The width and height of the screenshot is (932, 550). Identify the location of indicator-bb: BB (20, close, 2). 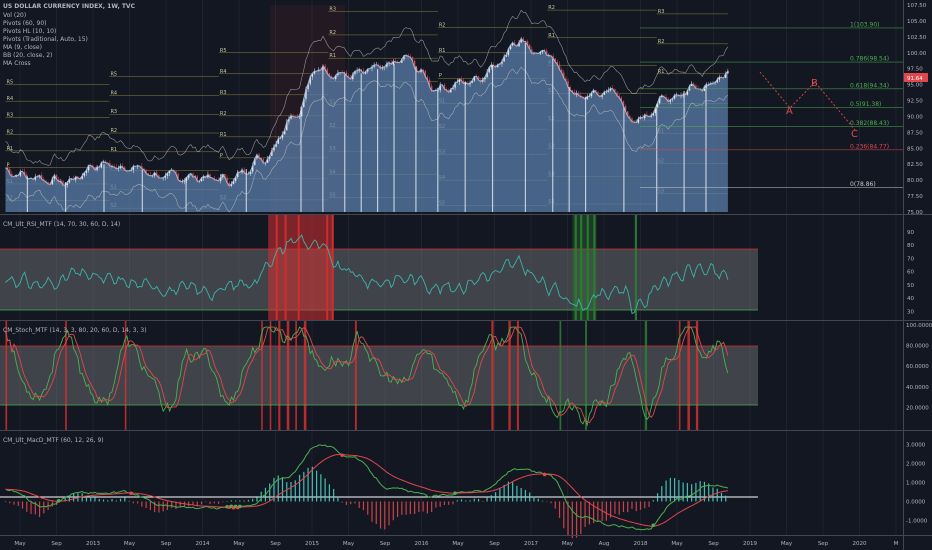
(27, 55).